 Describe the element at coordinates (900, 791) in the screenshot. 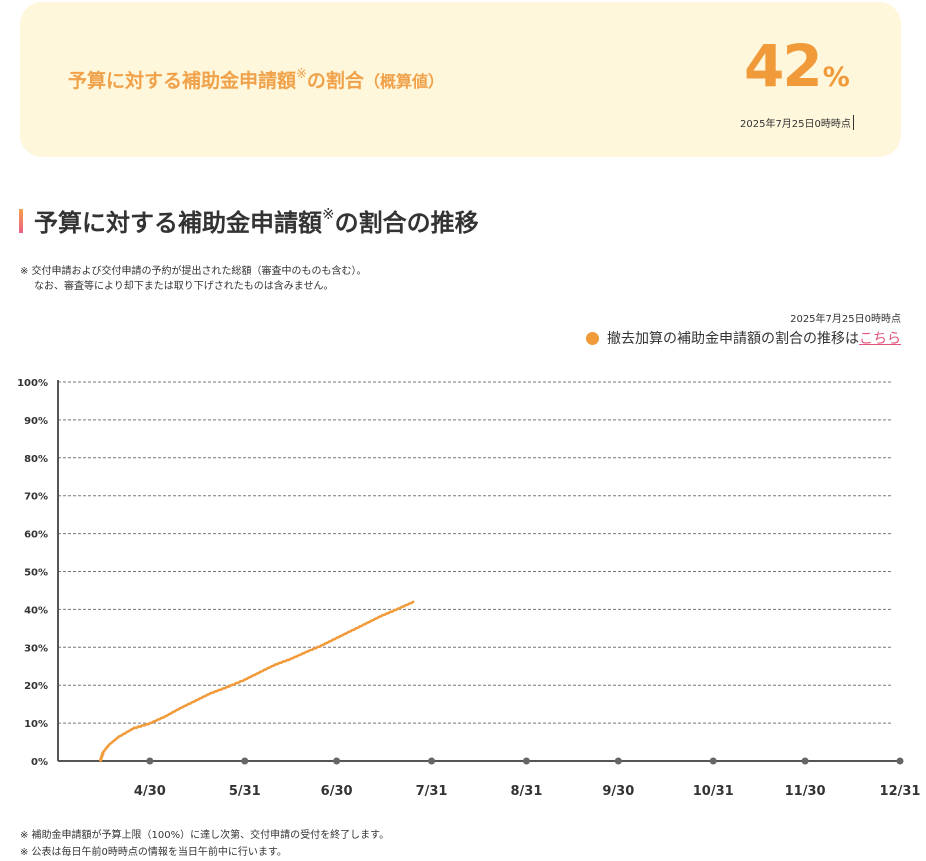

I see `x-tick-label: 12/31` at that location.